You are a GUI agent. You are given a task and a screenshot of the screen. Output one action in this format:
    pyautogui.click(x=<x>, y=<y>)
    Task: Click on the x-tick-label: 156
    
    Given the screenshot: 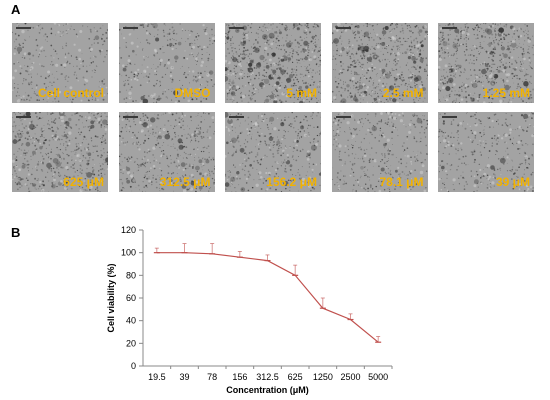 What is the action you would take?
    pyautogui.click(x=239, y=377)
    